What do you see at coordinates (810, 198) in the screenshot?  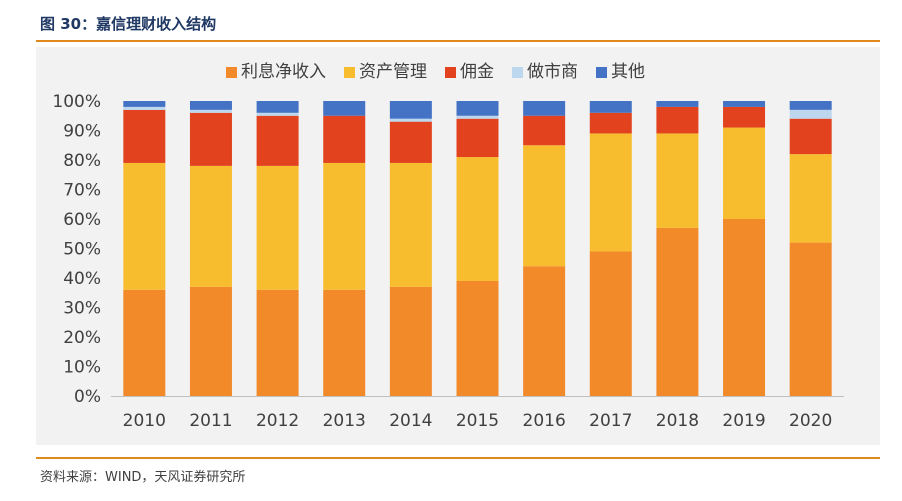 I see `bar-segment-series-1-2020` at bounding box center [810, 198].